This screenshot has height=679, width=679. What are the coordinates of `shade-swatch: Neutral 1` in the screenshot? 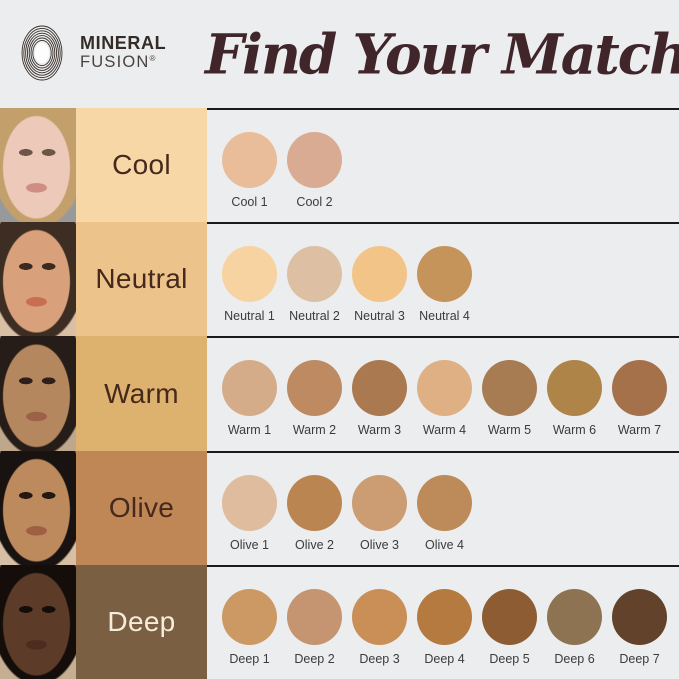 It's located at (249, 284).